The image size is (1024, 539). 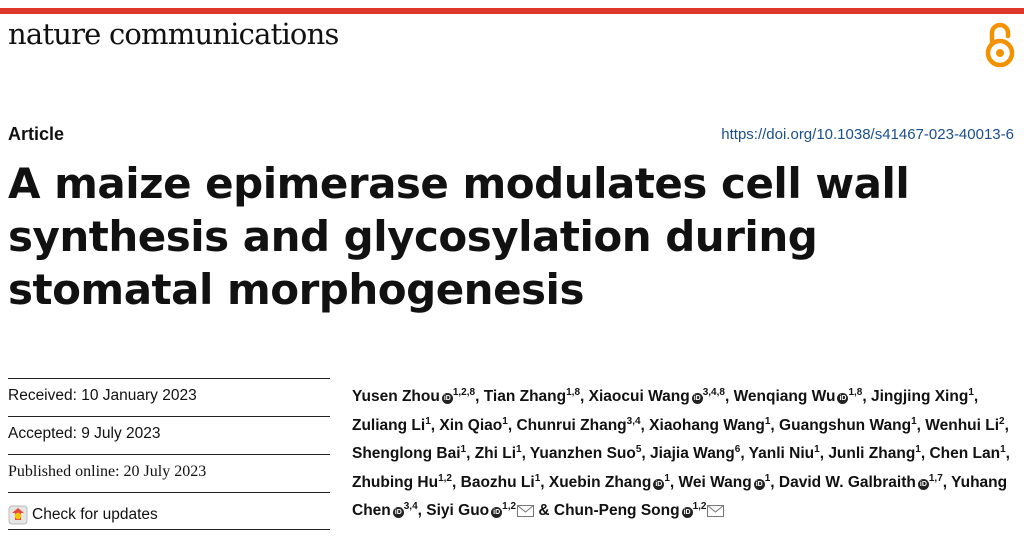 I want to click on affiliation-superscript: 6, so click(x=737, y=450).